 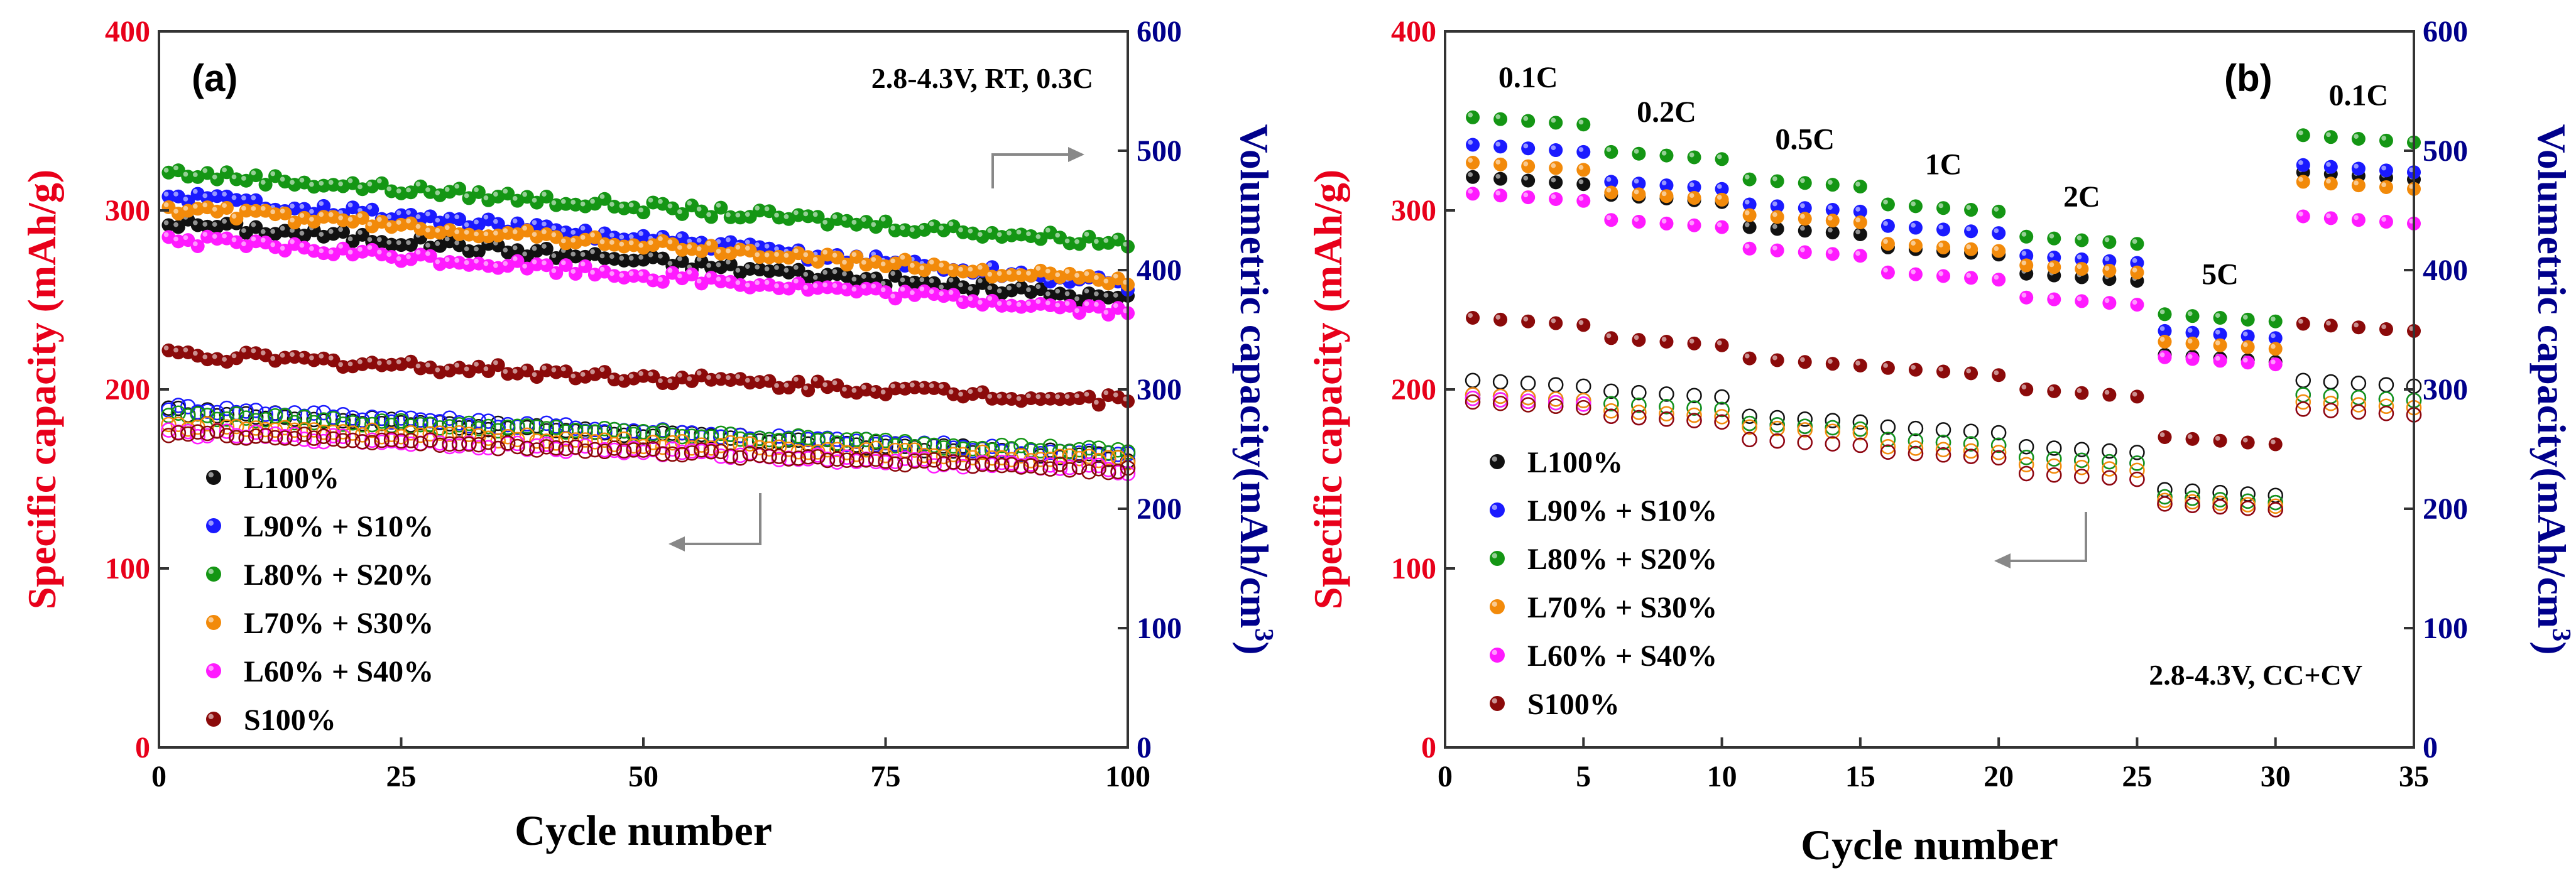 What do you see at coordinates (227, 207) in the screenshot?
I see `panel-a-L70S30-point` at bounding box center [227, 207].